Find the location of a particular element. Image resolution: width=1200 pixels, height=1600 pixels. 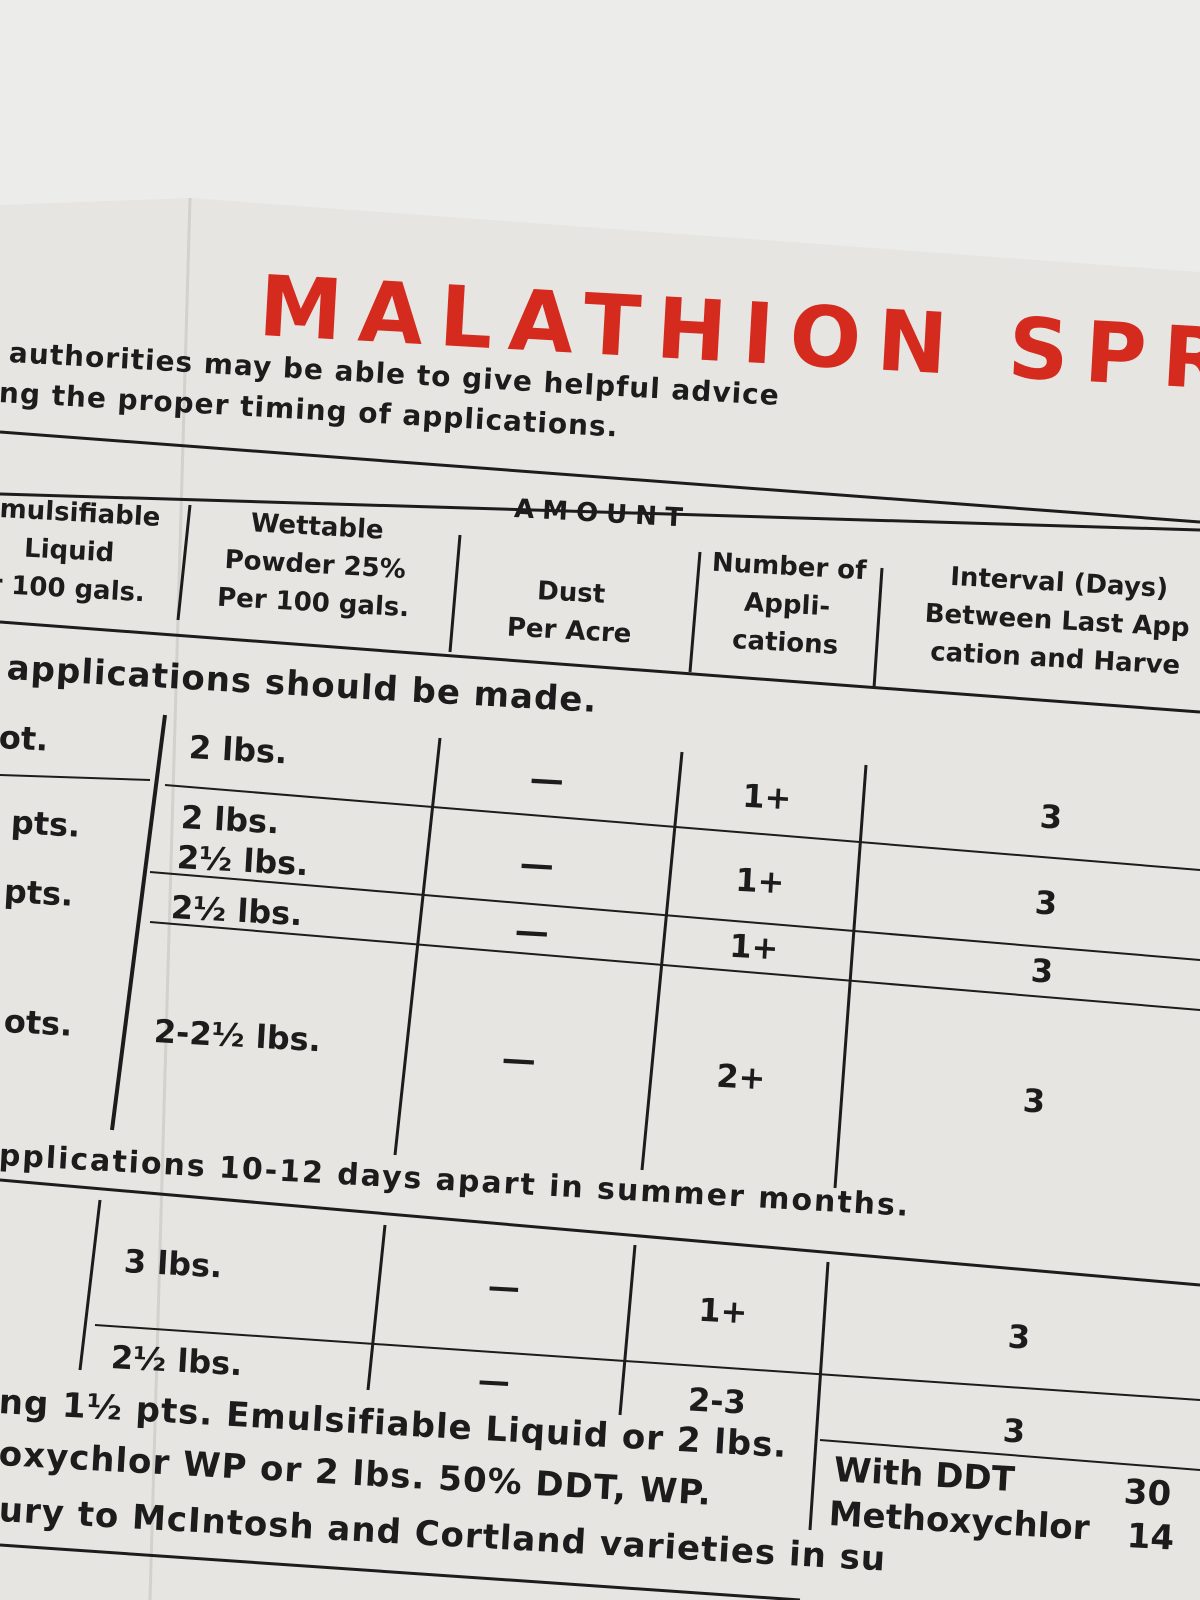

cell: ot. is located at coordinates (25, 738).